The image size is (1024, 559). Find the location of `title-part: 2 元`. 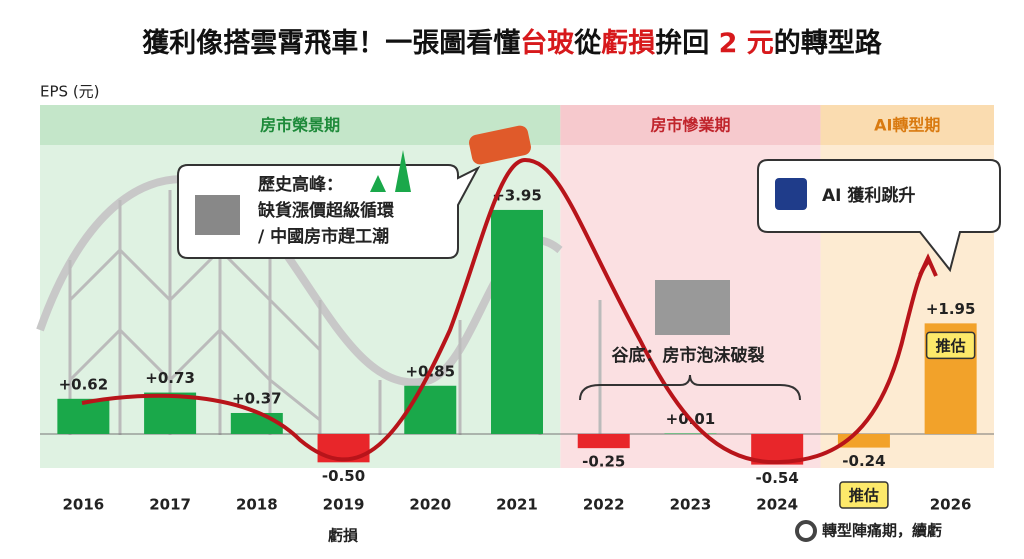

title-part: 2 元 is located at coordinates (746, 43).